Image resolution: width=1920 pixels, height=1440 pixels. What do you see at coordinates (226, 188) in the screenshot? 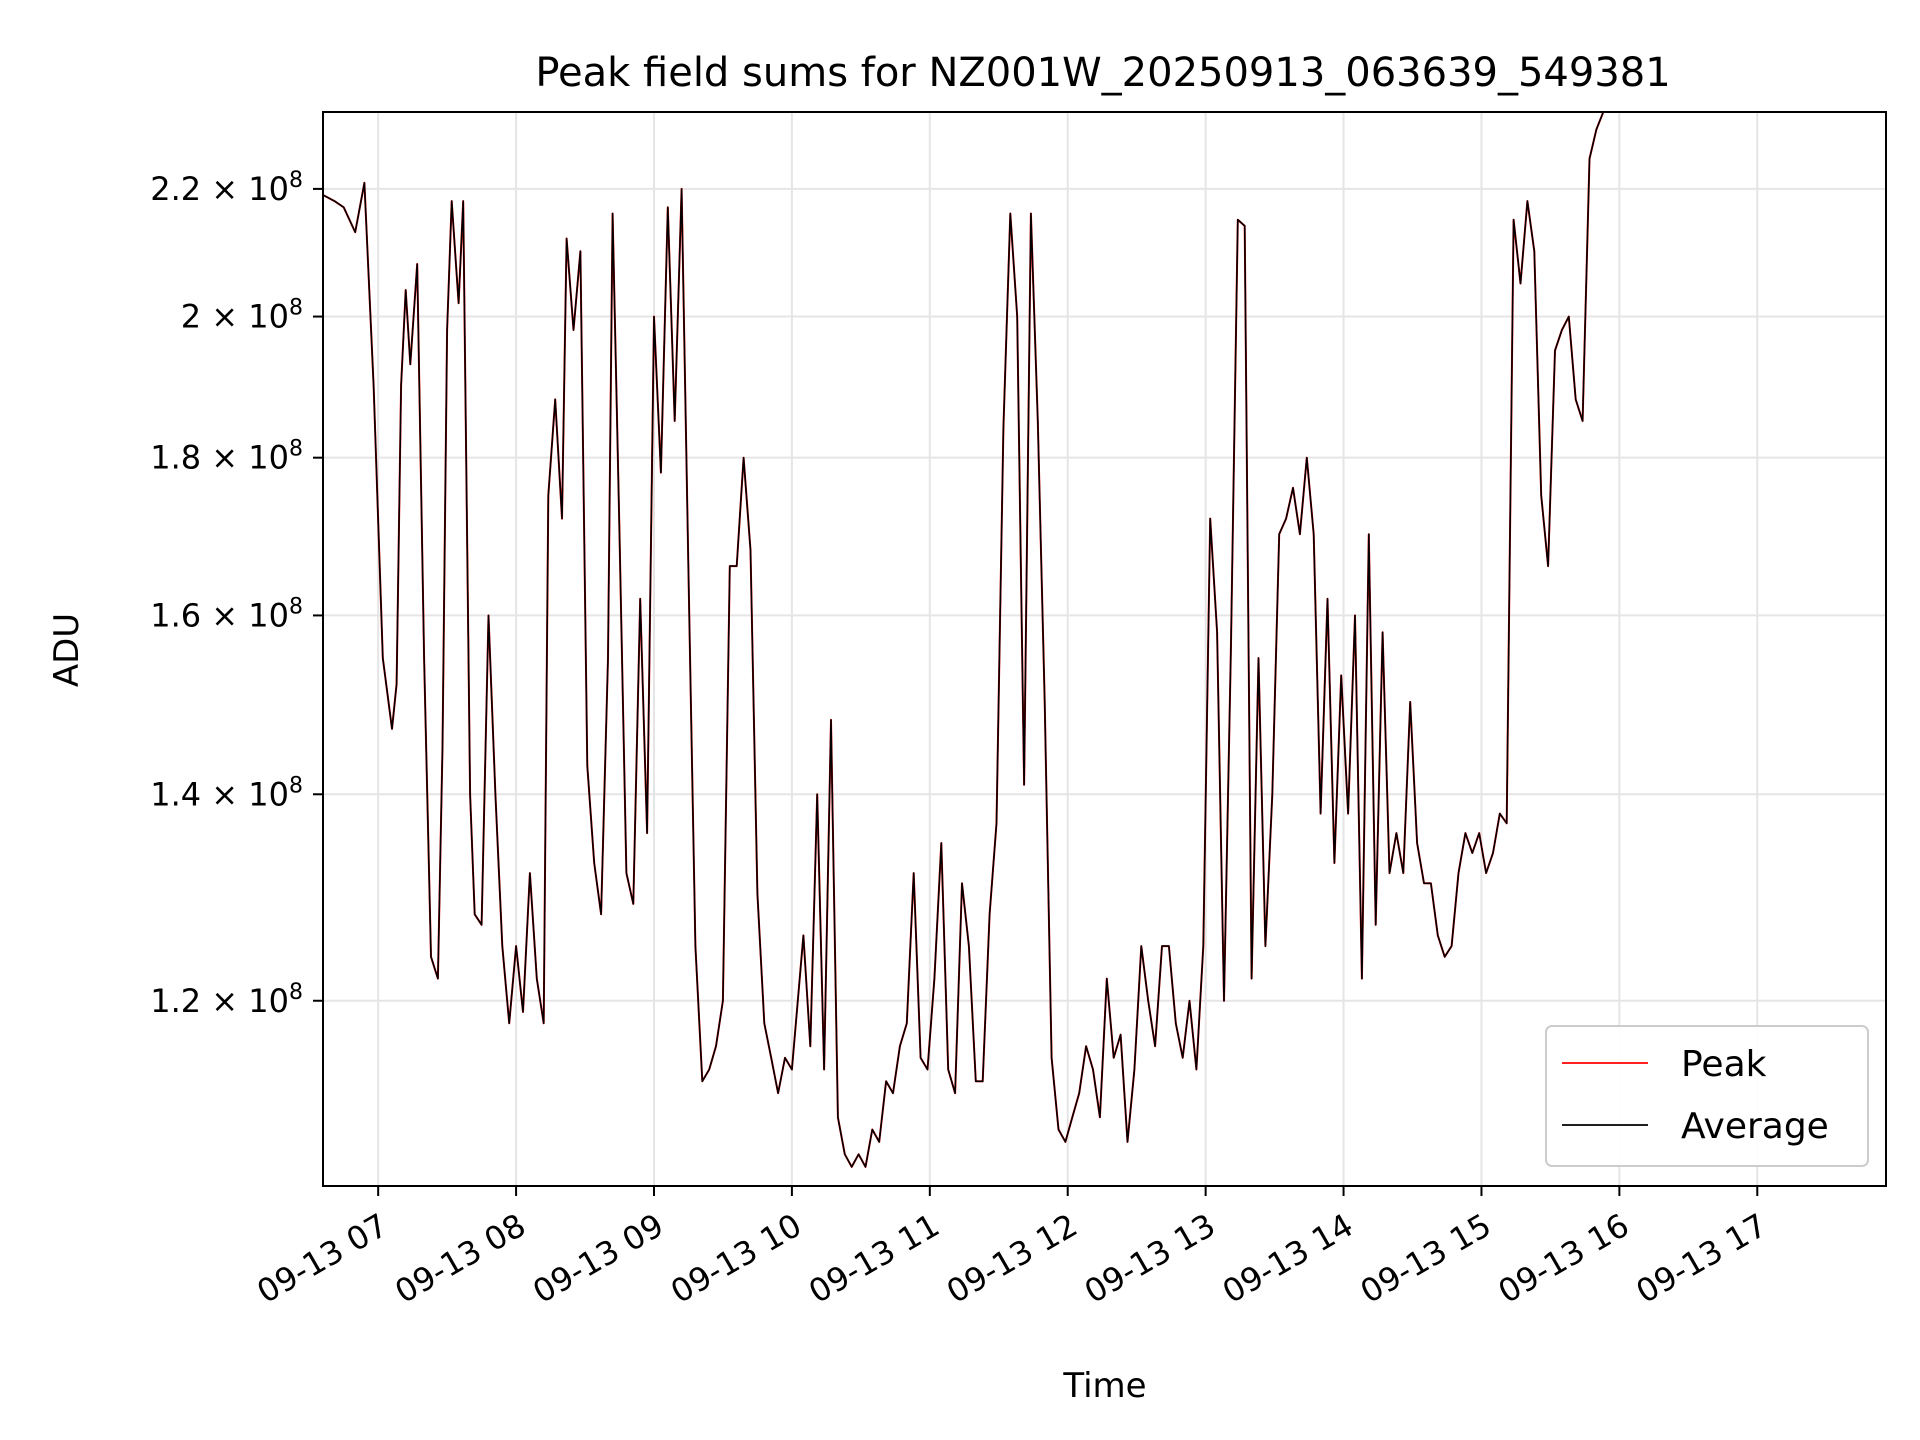
I see `y-tick-label: 2.2 × 108` at bounding box center [226, 188].